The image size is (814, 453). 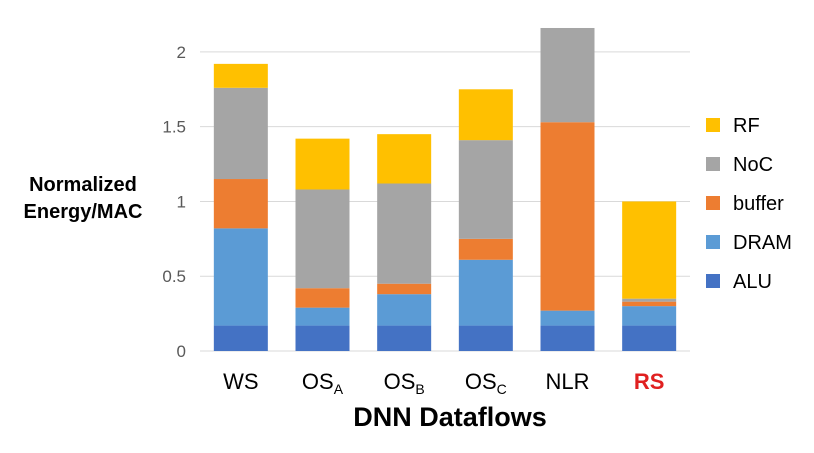 What do you see at coordinates (758, 204) in the screenshot?
I see `legend-label-buffer: buffer` at bounding box center [758, 204].